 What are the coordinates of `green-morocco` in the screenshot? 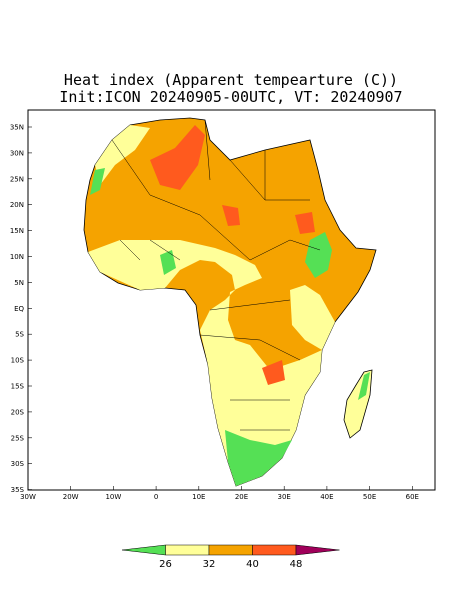 It's located at (97, 181).